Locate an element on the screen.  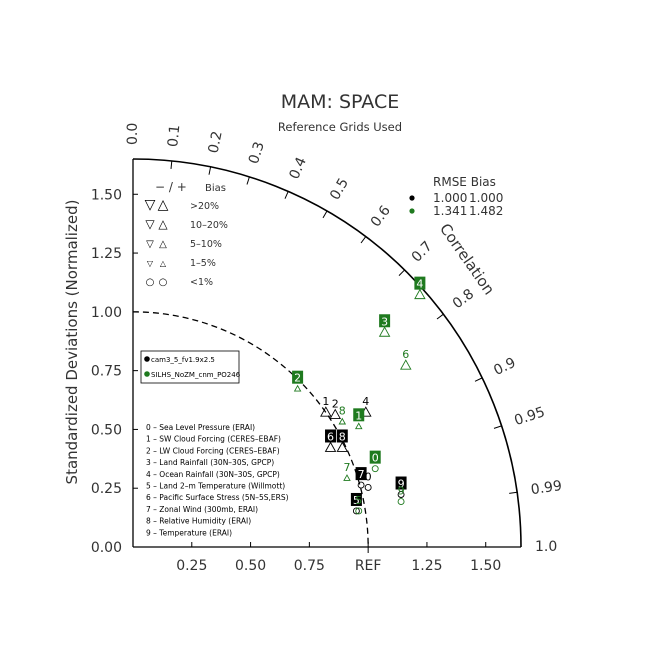
x-tick-label: REF is located at coordinates (368, 566).